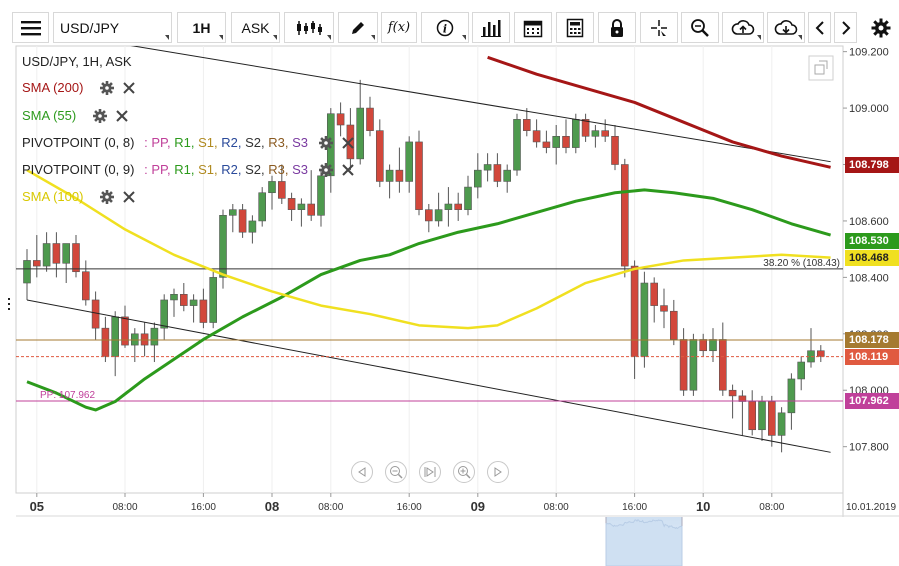 This screenshot has height=566, width=899. I want to click on function-icon: f(x), so click(399, 27).